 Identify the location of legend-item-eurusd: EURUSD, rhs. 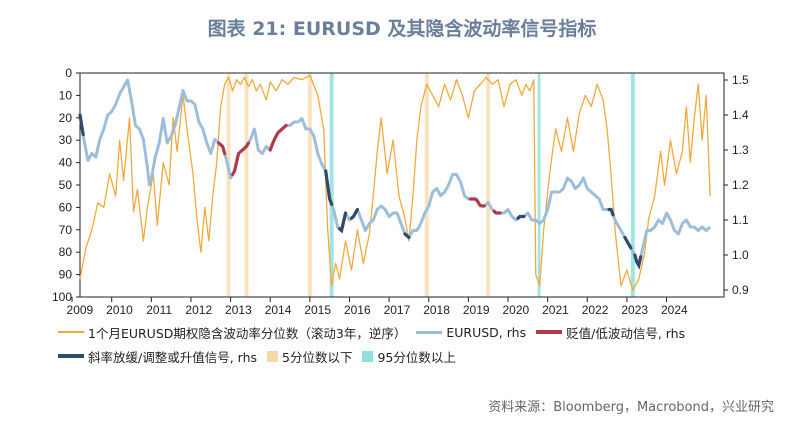
(471, 332).